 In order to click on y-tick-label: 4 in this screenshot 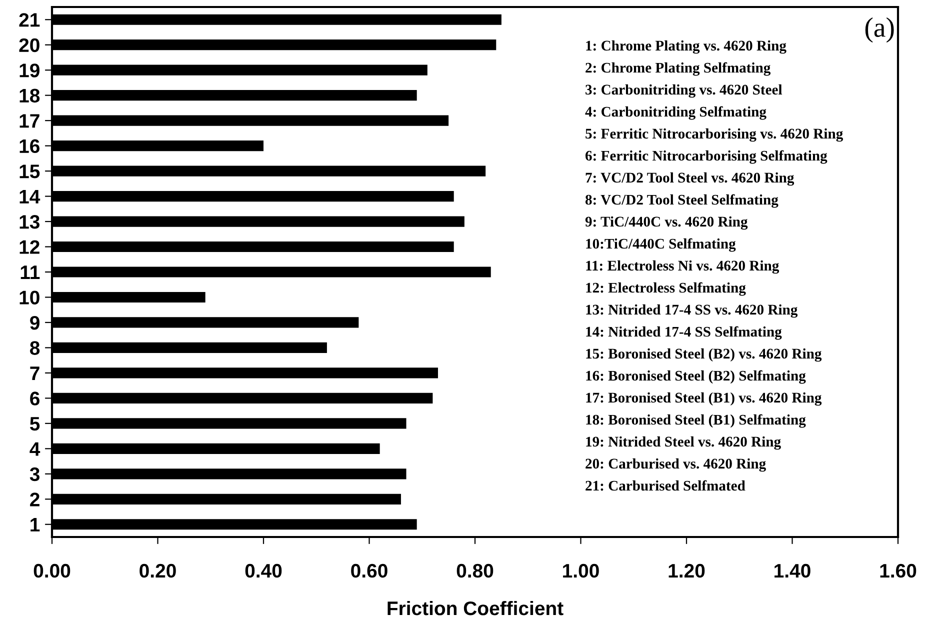, I will do `click(35, 449)`.